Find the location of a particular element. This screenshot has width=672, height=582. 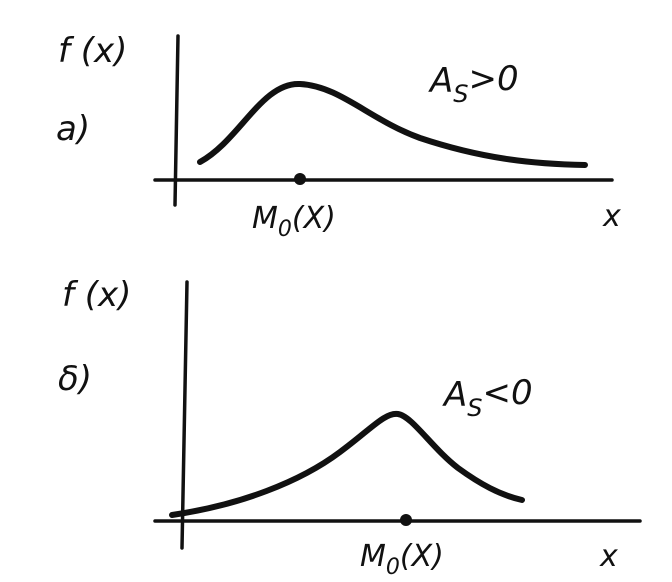

panel-a-condition: AS>0 is located at coordinates (473, 83).